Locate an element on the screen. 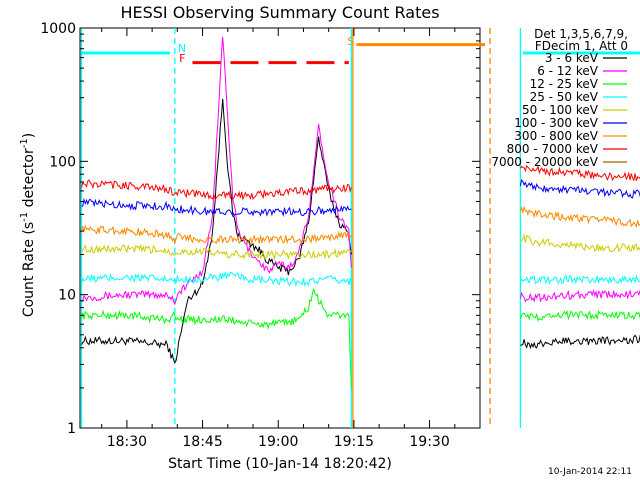 The image size is (640, 480). y-axis-label-part: detector is located at coordinates (29, 180).